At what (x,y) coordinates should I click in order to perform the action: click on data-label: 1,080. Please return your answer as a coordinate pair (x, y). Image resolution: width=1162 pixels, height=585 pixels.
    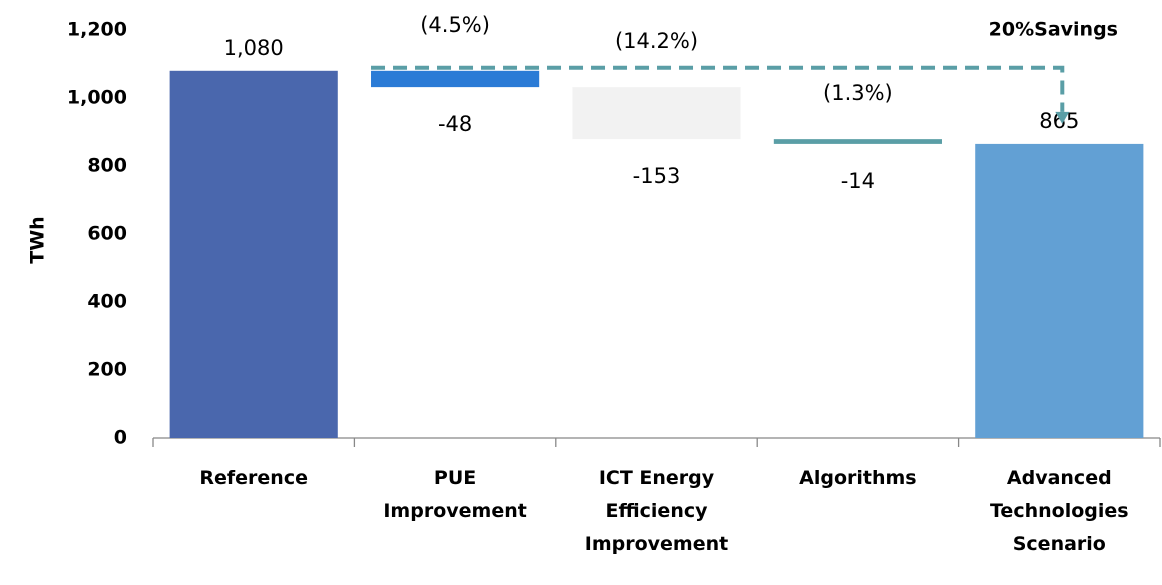
    Looking at the image, I should click on (254, 48).